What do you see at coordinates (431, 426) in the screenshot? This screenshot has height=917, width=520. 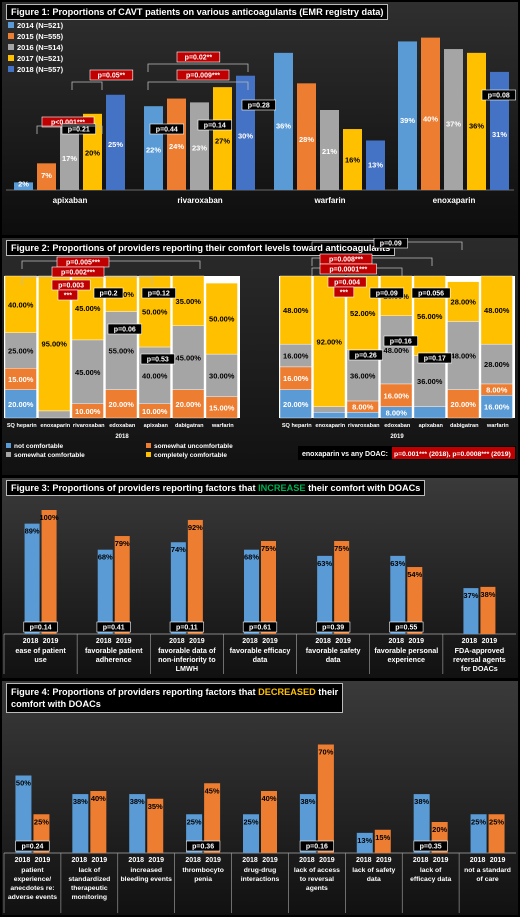 I see `fig2-category-label: apixaban` at bounding box center [431, 426].